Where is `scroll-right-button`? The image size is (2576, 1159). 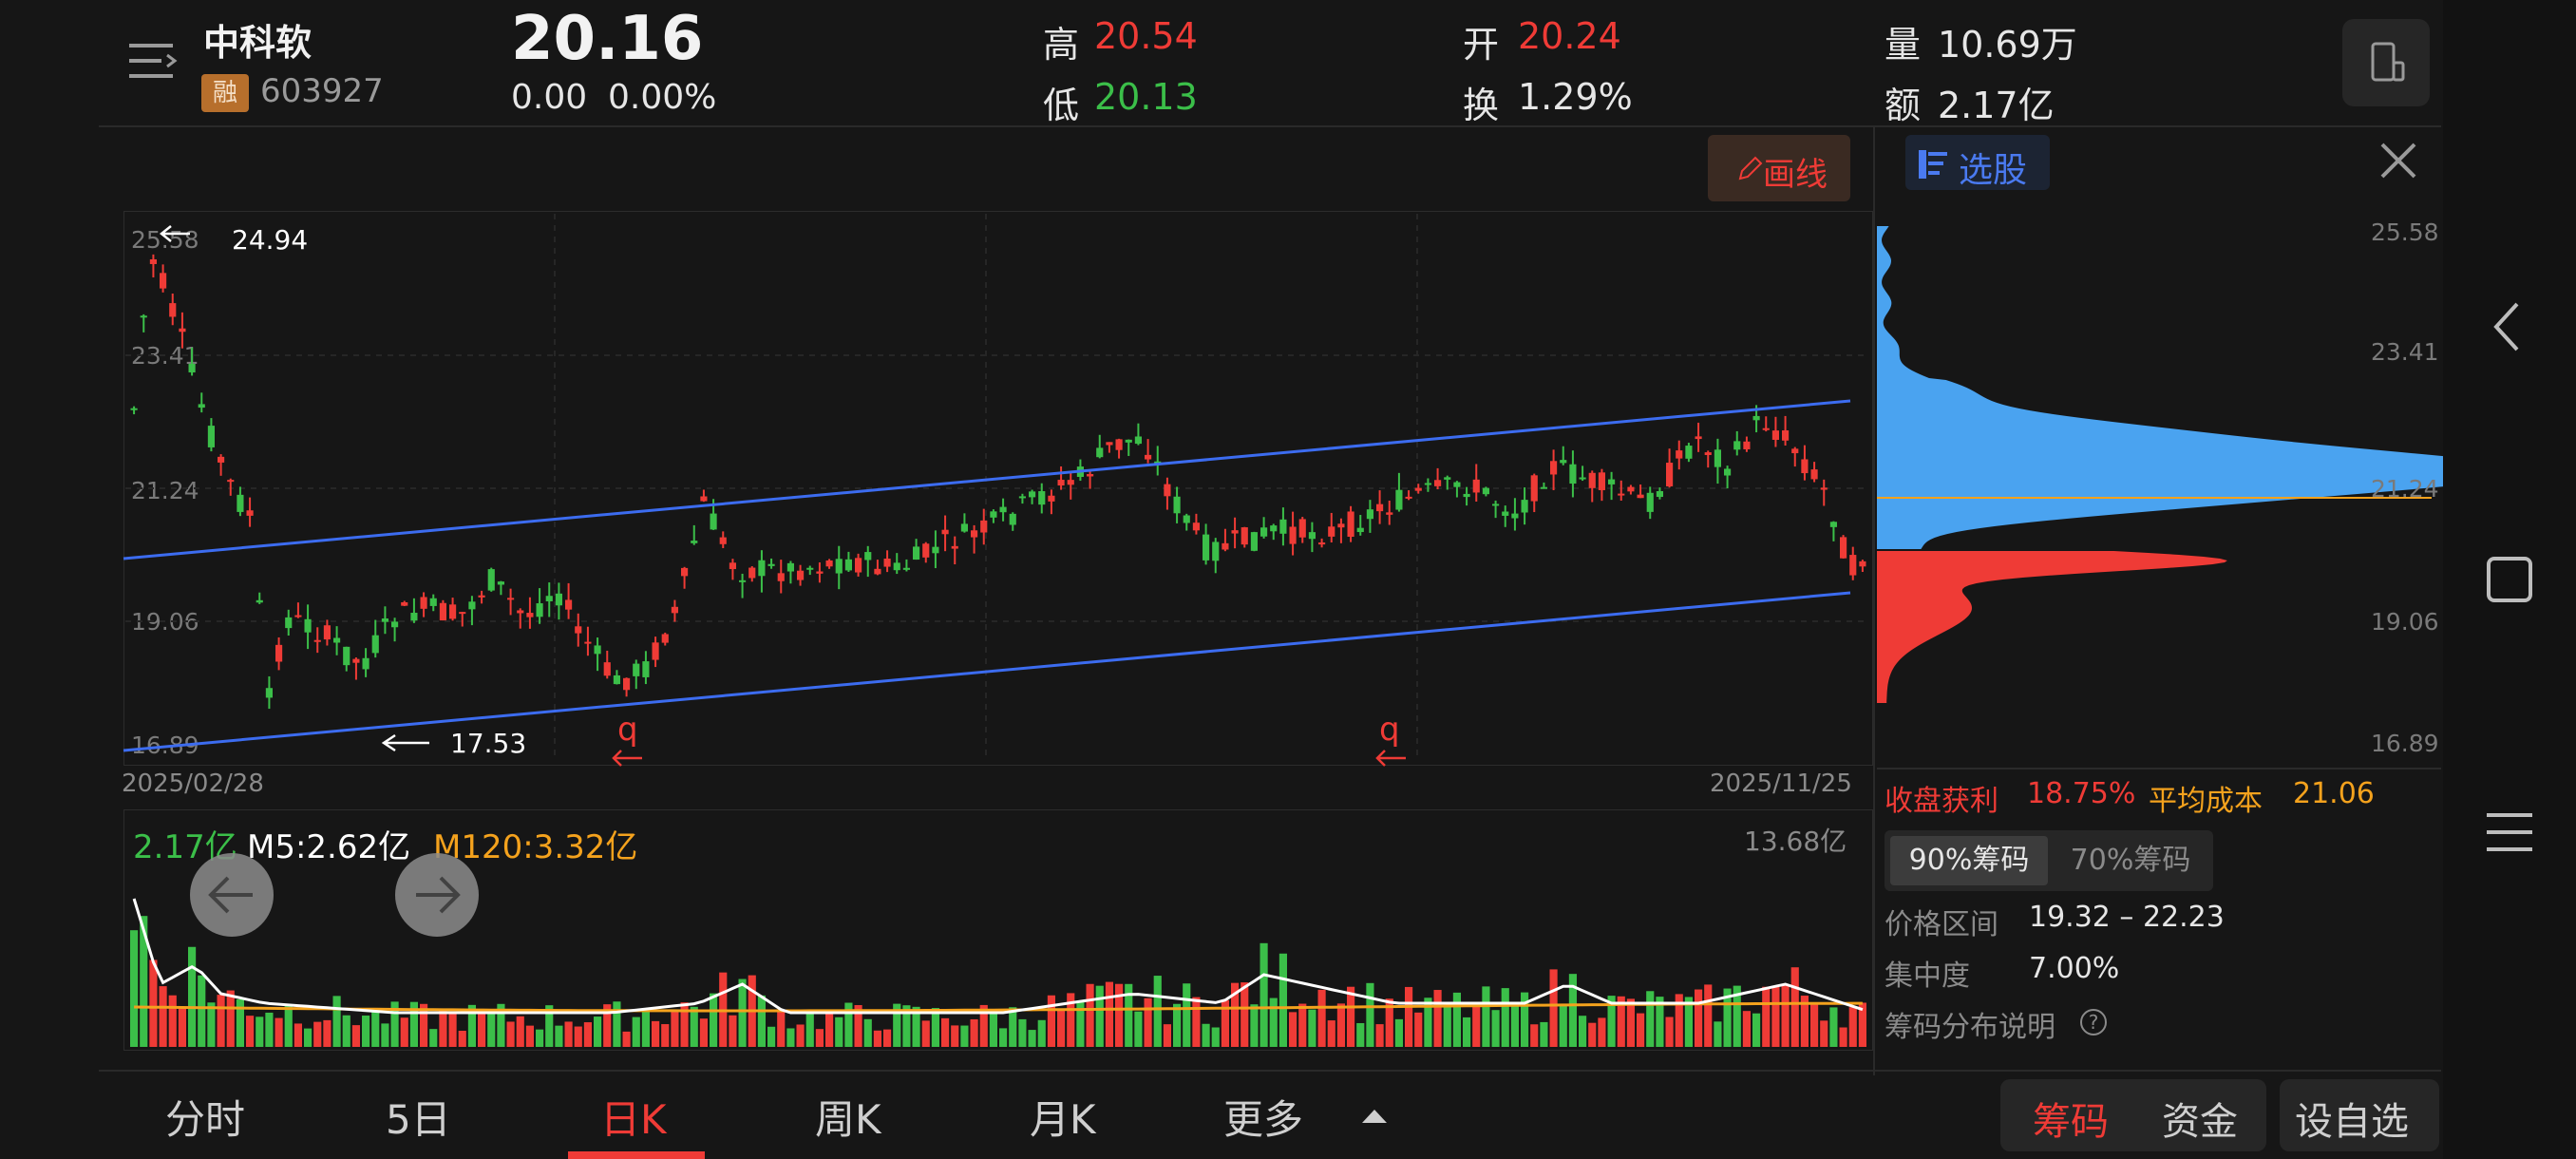
scroll-right-button is located at coordinates (437, 895).